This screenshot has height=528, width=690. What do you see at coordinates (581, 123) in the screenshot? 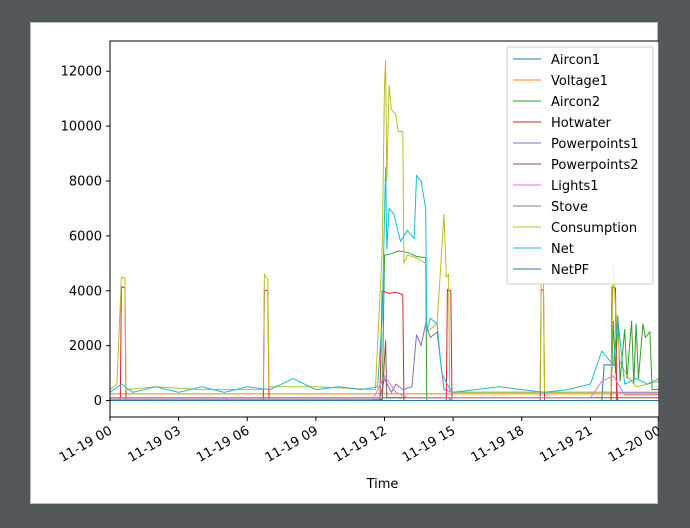
I see `legend-label: Hotwater` at bounding box center [581, 123].